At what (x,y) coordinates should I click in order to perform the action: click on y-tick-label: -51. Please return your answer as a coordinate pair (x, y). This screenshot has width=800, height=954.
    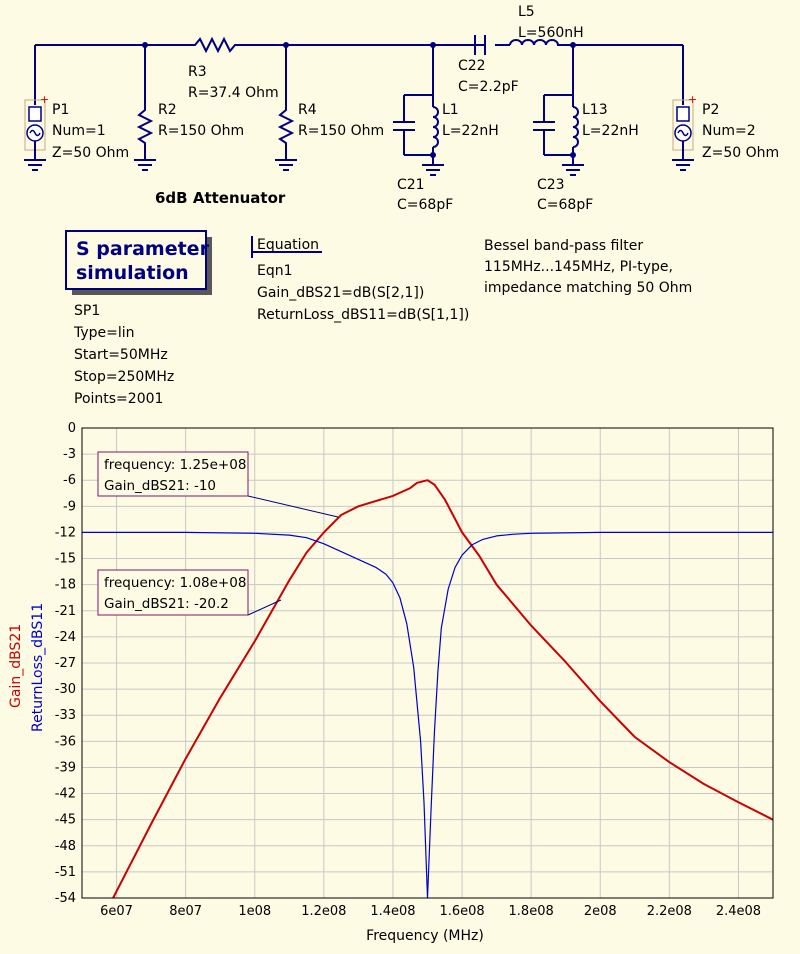
    Looking at the image, I should click on (65, 872).